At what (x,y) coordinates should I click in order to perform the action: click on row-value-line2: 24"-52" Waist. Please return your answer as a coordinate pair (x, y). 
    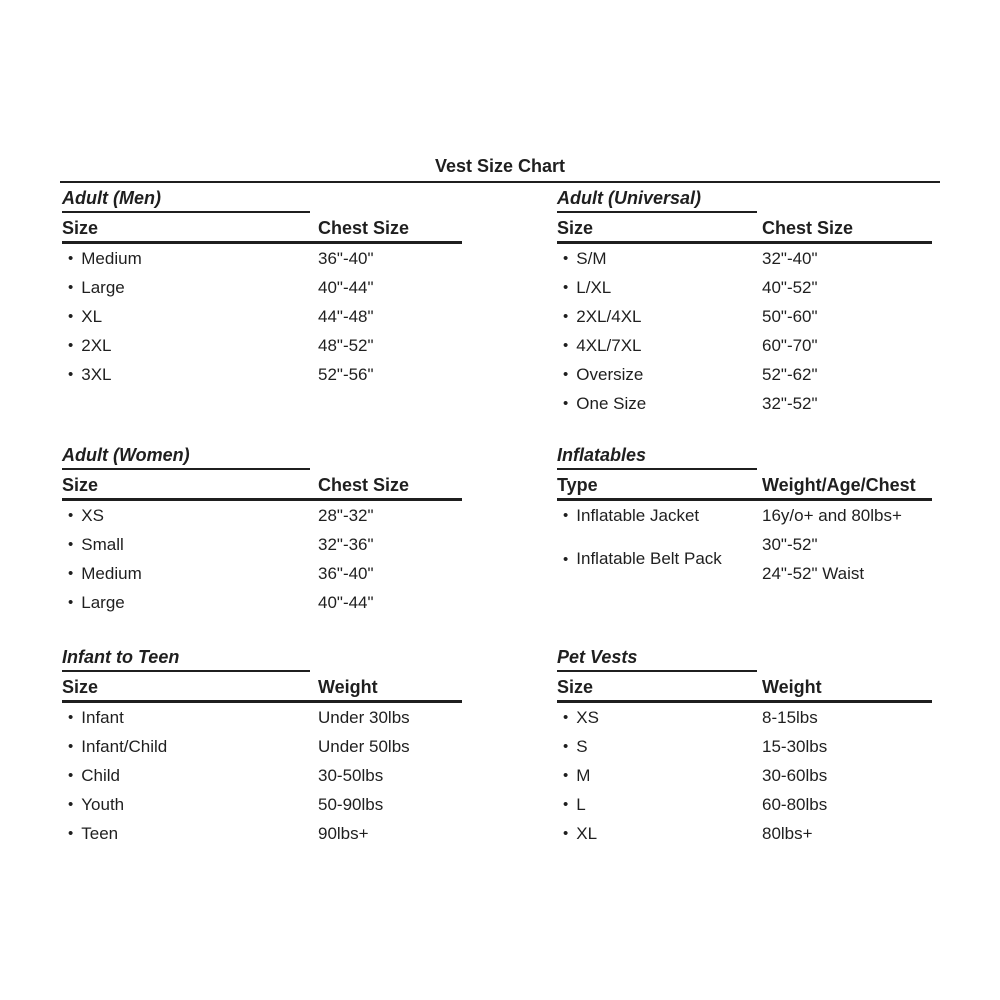
    Looking at the image, I should click on (813, 573).